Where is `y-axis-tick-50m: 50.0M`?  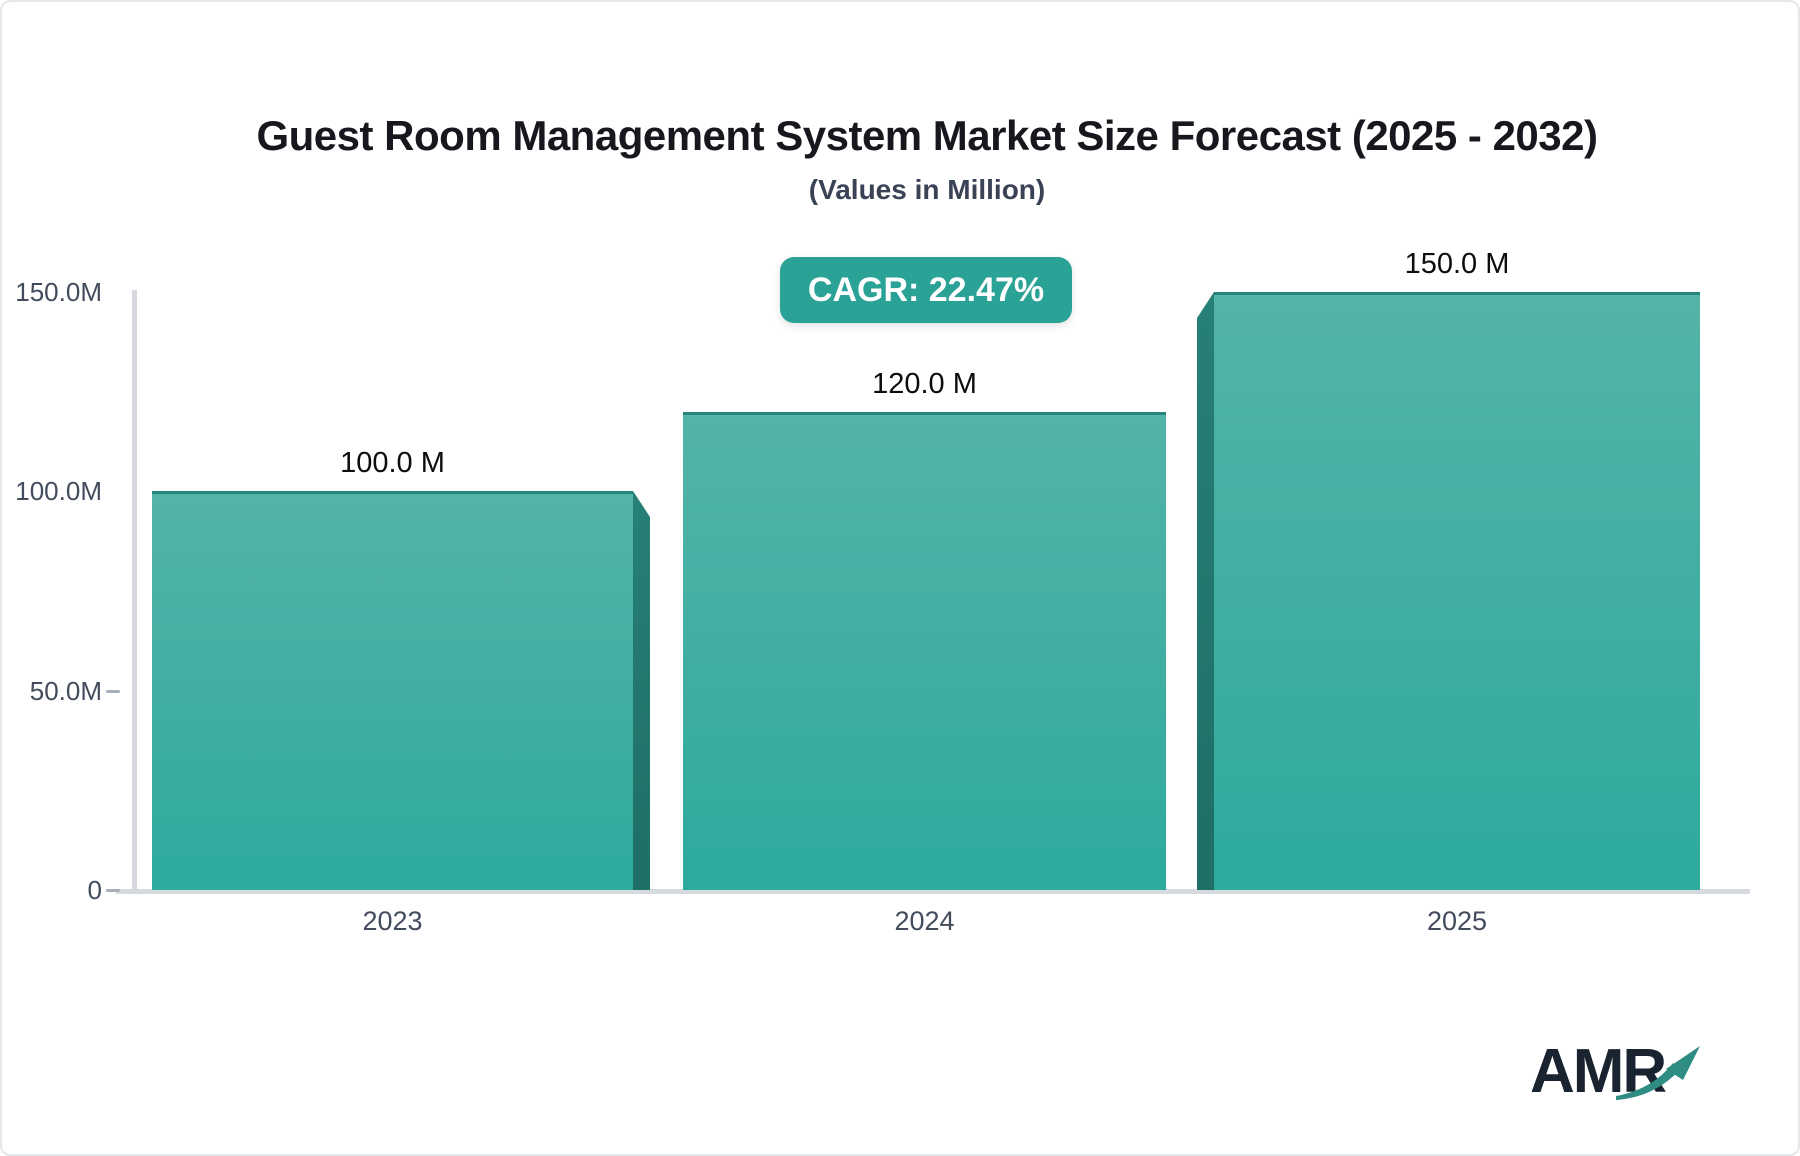 y-axis-tick-50m: 50.0M is located at coordinates (65, 690).